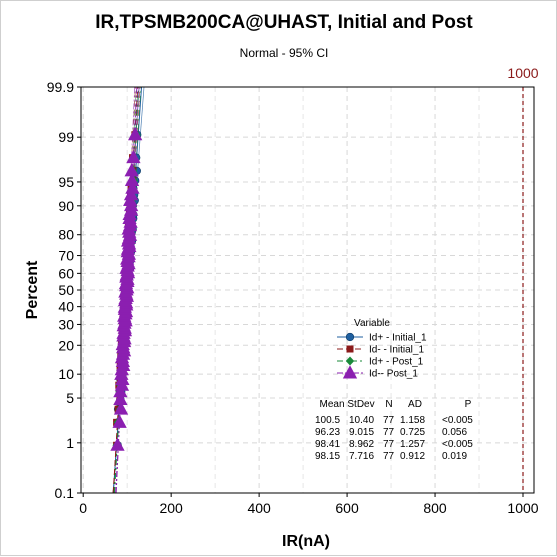 This screenshot has height=557, width=557. Describe the element at coordinates (171, 508) in the screenshot. I see `x-tick-label: 200` at that location.